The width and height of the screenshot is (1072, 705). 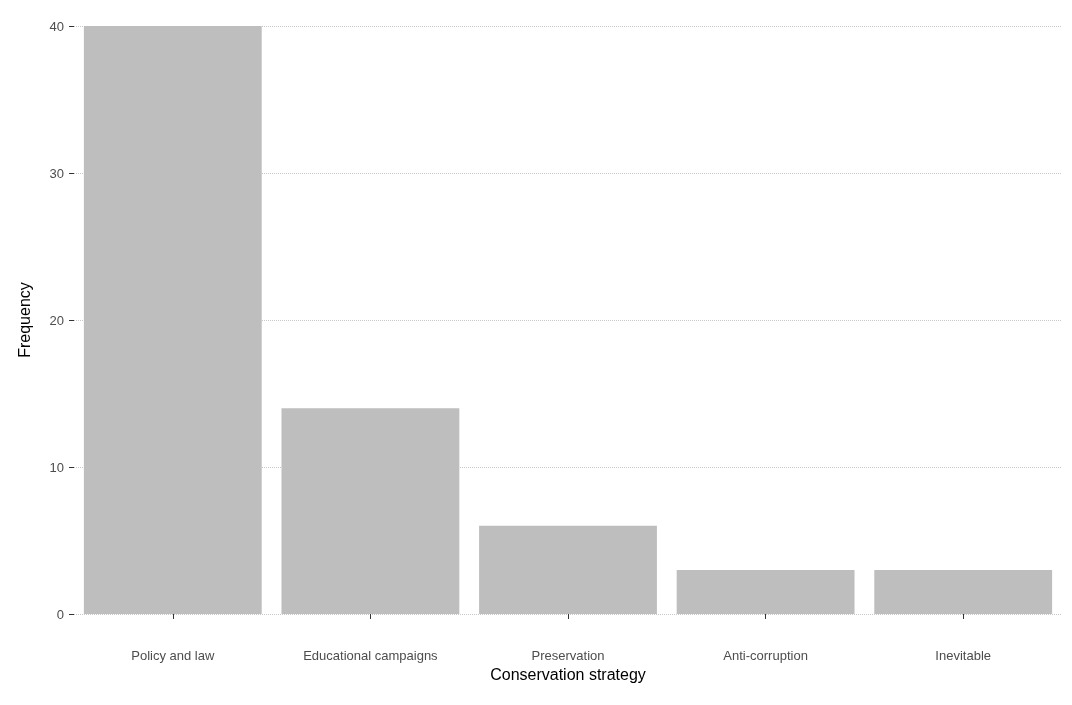 What do you see at coordinates (56, 467) in the screenshot?
I see `y-tick-label: 10` at bounding box center [56, 467].